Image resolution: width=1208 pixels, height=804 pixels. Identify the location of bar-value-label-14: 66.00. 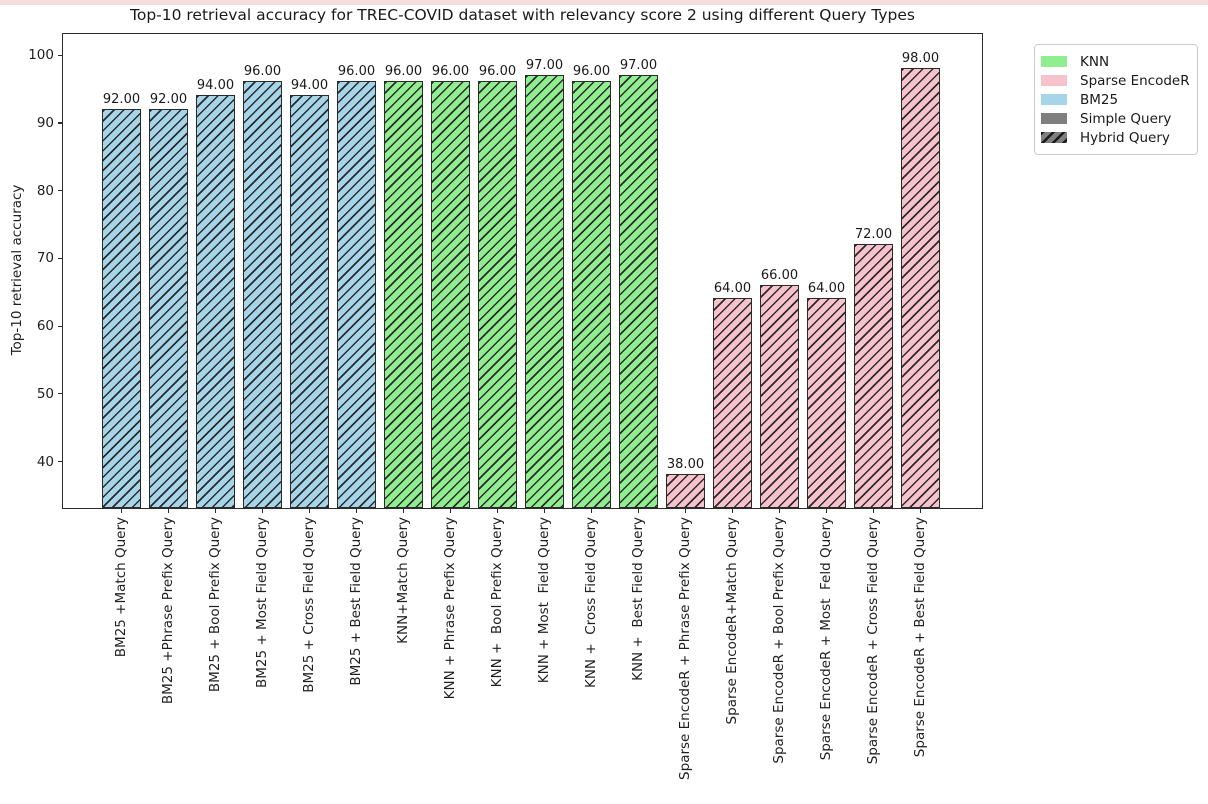
(779, 275).